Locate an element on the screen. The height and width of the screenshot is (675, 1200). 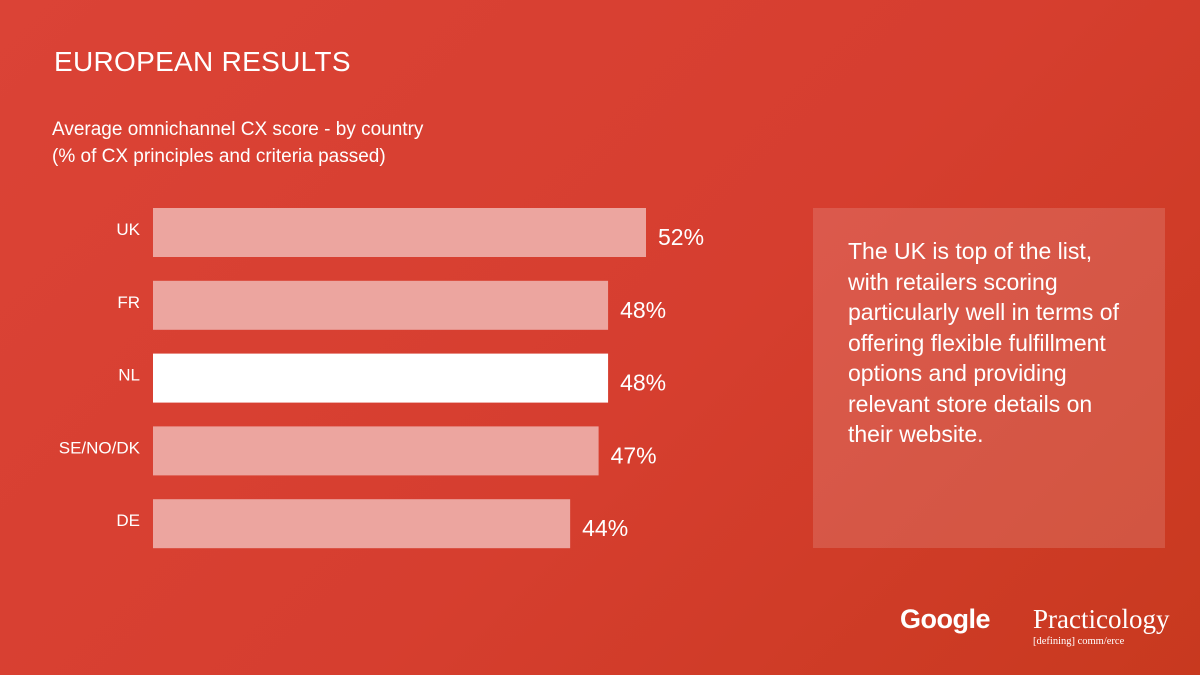
category-label: NL is located at coordinates (129, 375).